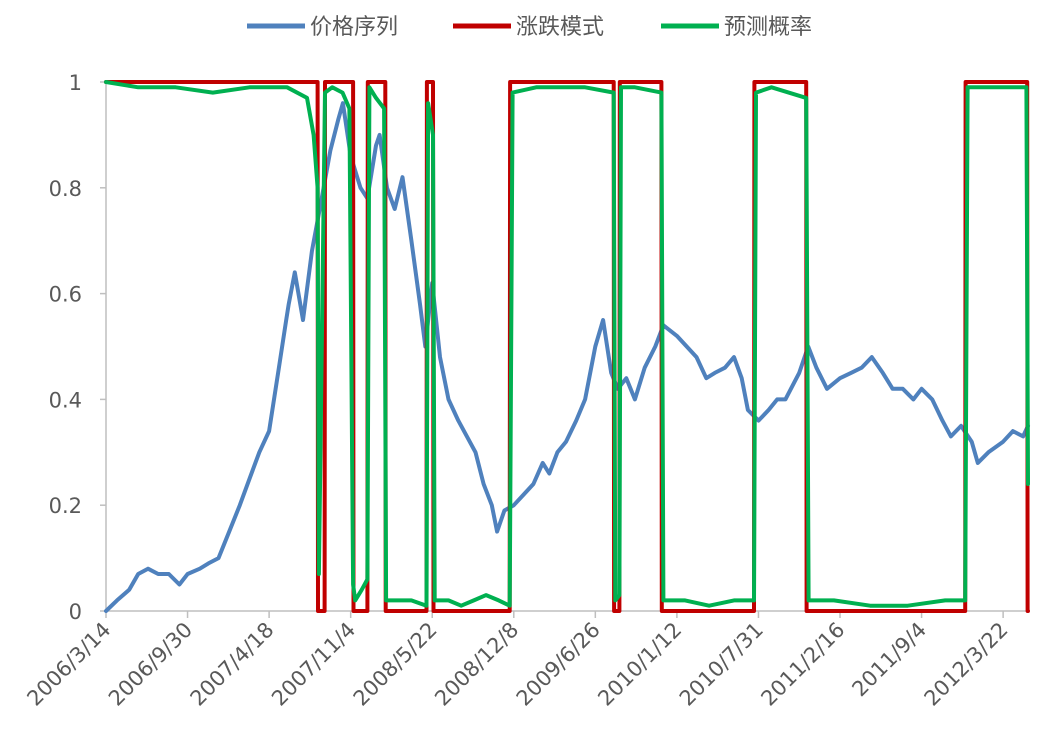 The width and height of the screenshot is (1041, 747). What do you see at coordinates (966, 664) in the screenshot?
I see `x-tick-label: 2012/3/22` at bounding box center [966, 664].